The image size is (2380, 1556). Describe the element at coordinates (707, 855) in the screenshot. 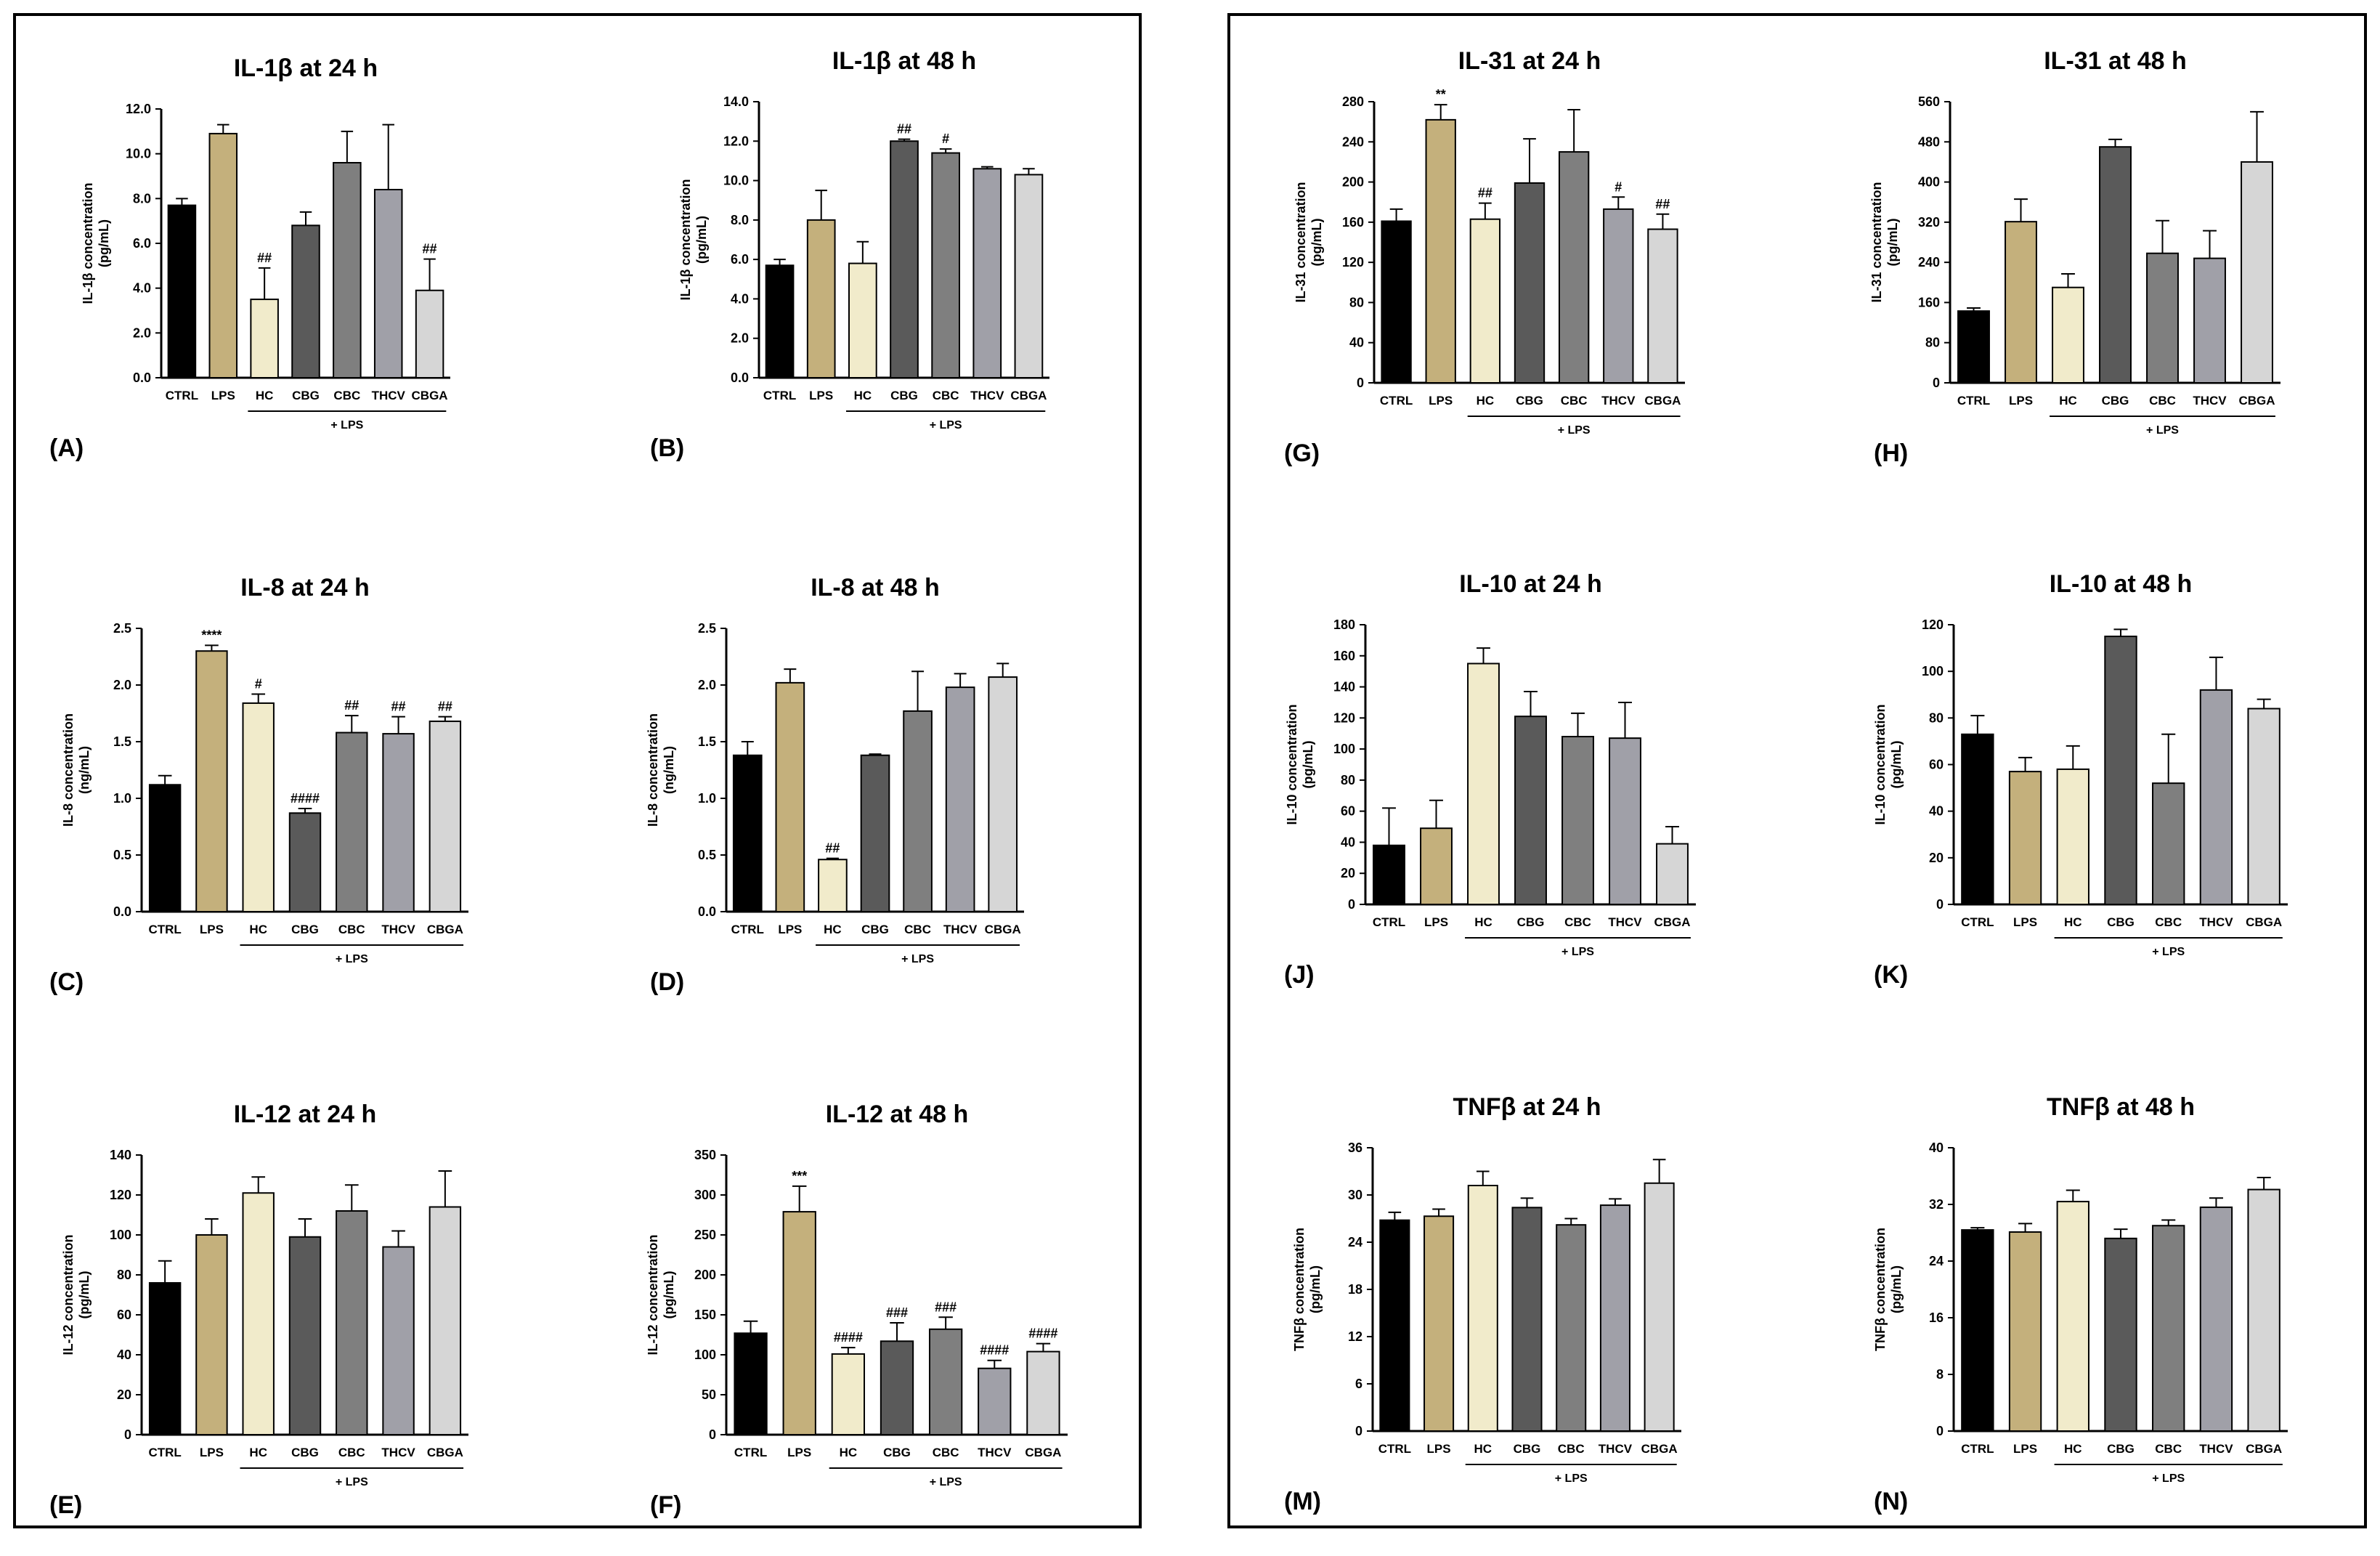

I see `y-tick-label: 0.5` at that location.